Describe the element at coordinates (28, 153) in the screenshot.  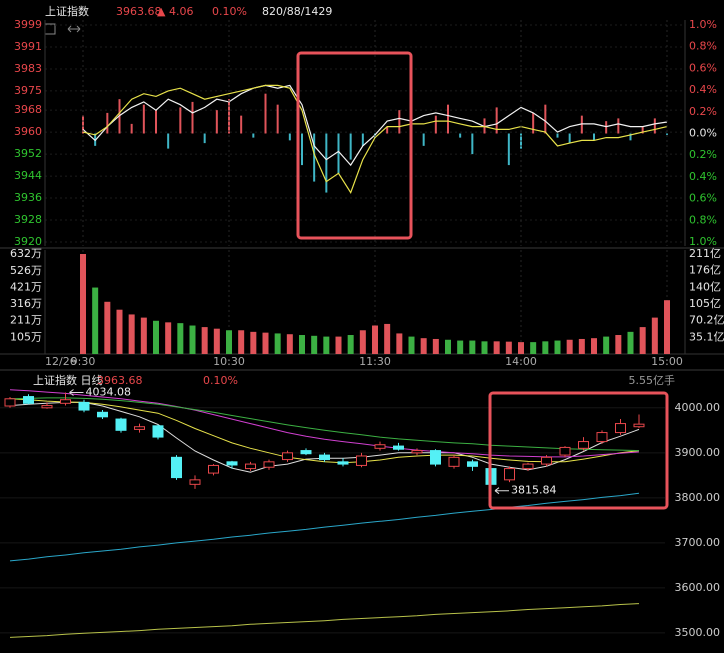
I see `y-tick-label: 3952` at that location.